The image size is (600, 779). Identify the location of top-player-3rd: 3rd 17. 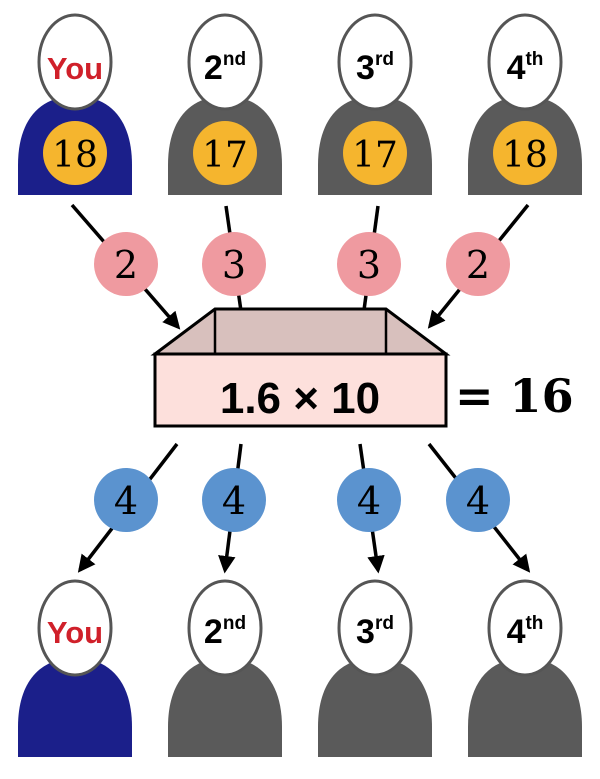
(375, 104).